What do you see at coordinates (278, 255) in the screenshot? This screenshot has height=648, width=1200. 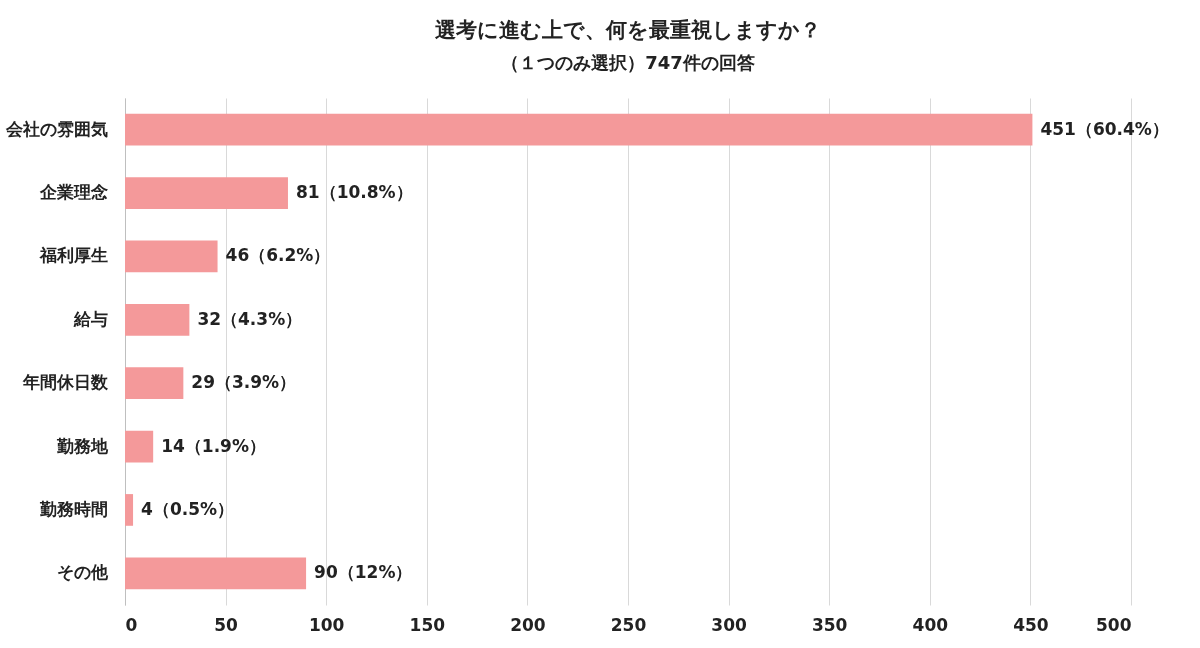 I see `data-label: 46（6.2%）` at bounding box center [278, 255].